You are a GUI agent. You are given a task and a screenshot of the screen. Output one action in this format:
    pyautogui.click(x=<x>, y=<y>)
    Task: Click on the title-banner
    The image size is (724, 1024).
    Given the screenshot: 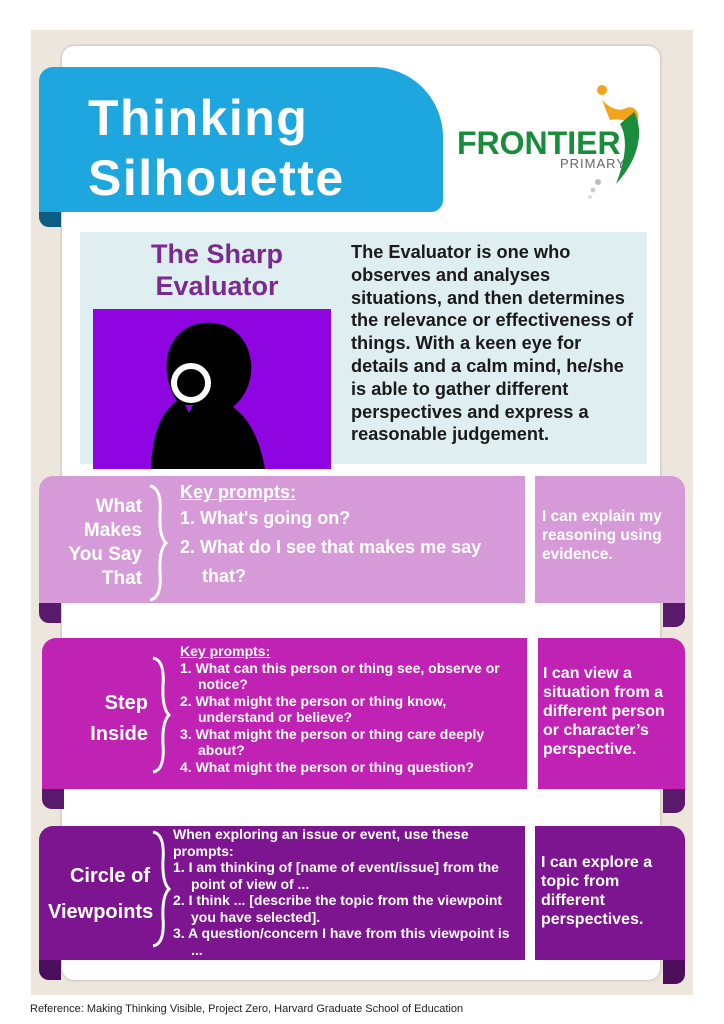 What is the action you would take?
    pyautogui.click(x=241, y=139)
    